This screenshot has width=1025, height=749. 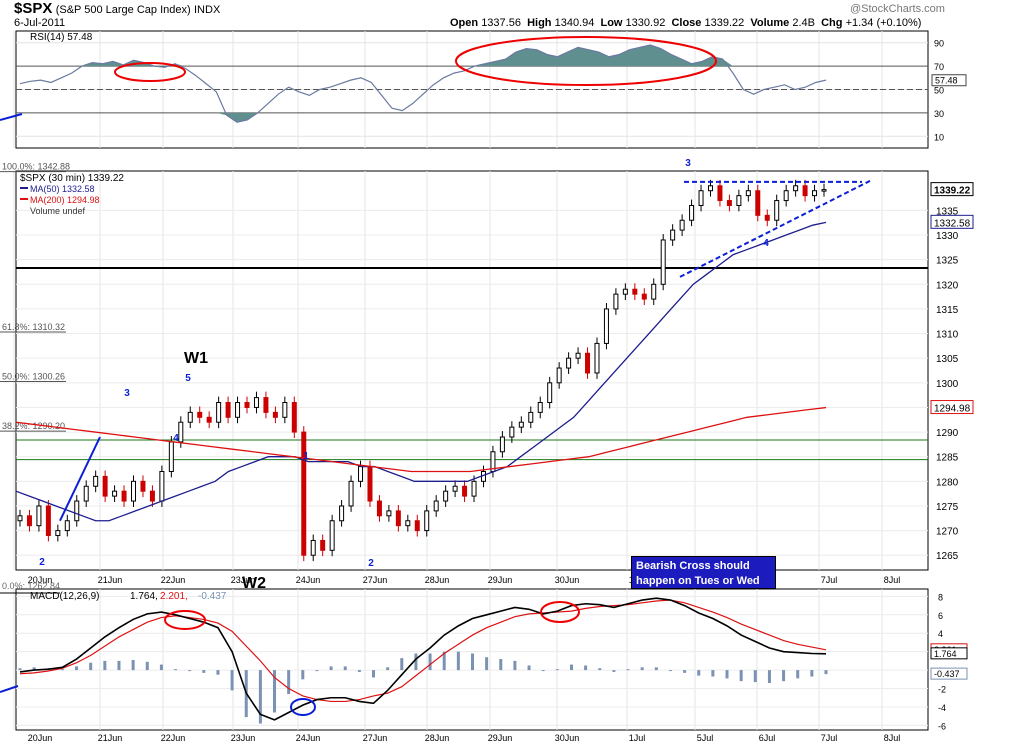 I want to click on rsi-y-tick-label: 70, so click(x=939, y=67).